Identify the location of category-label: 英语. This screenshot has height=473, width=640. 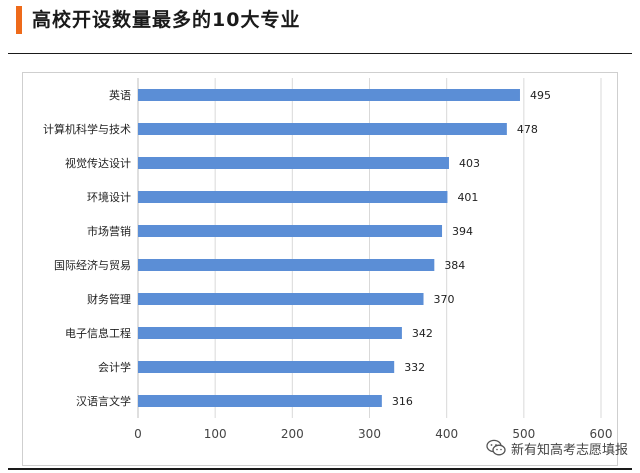
(120, 95).